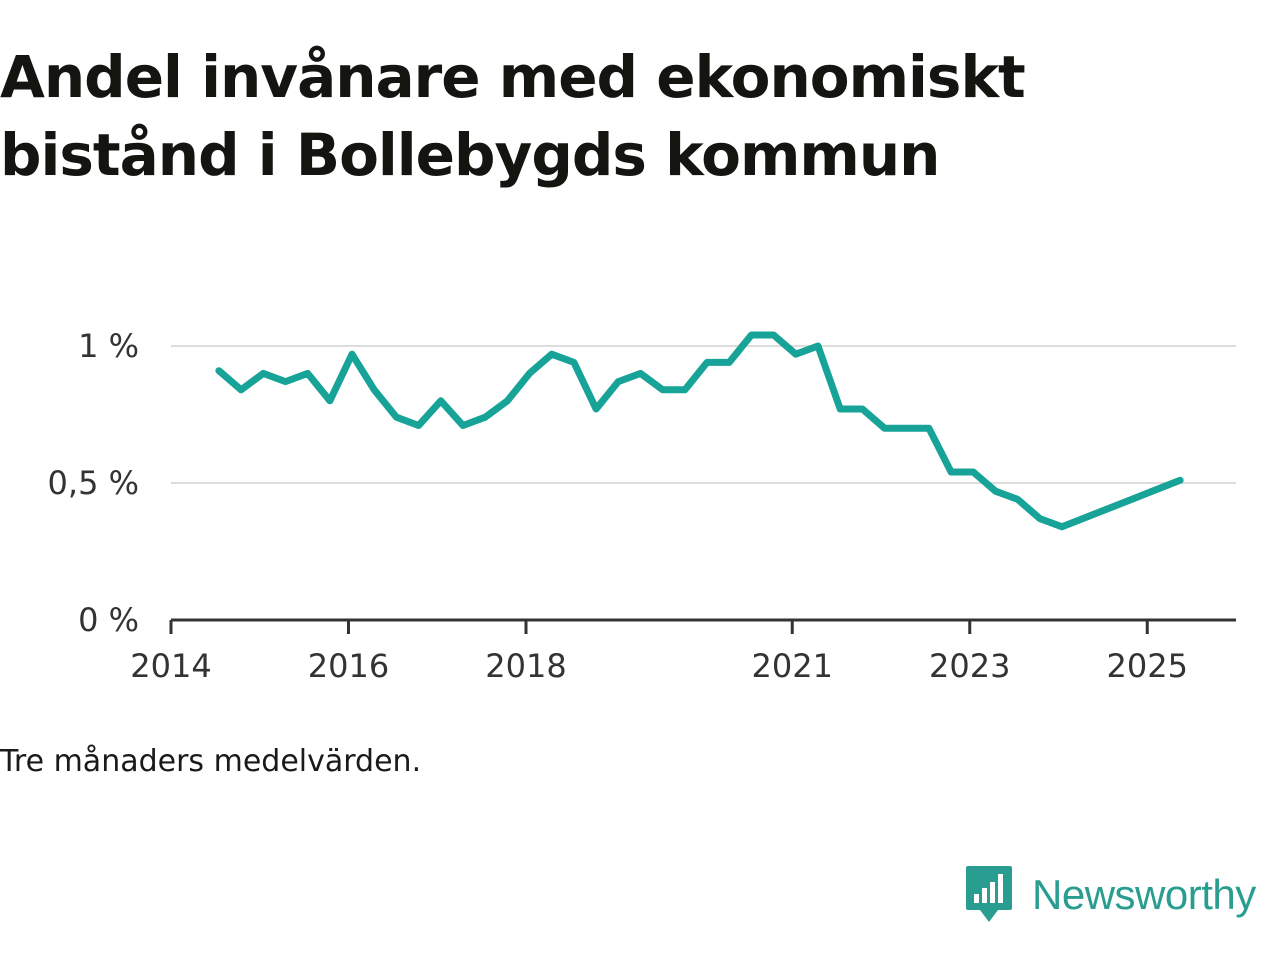  I want to click on x-tick-label: 2021, so click(792, 666).